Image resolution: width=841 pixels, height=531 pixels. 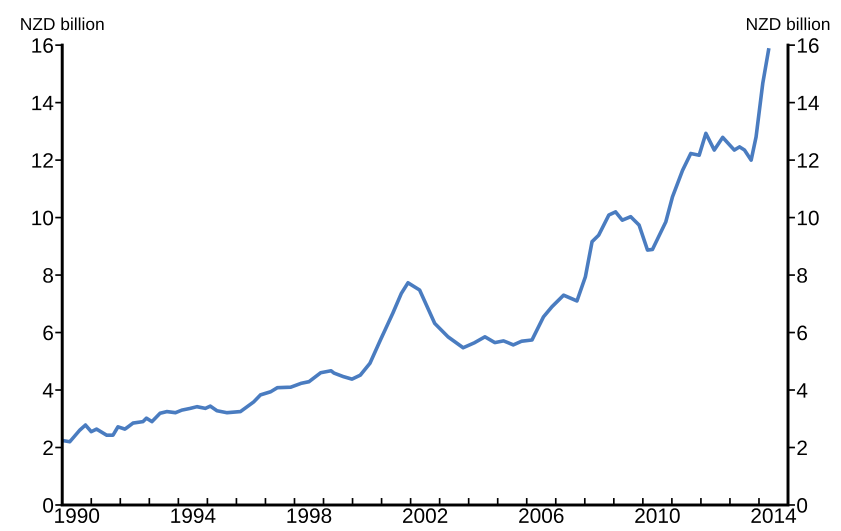 I want to click on x-tick-label: 1990, so click(x=77, y=516).